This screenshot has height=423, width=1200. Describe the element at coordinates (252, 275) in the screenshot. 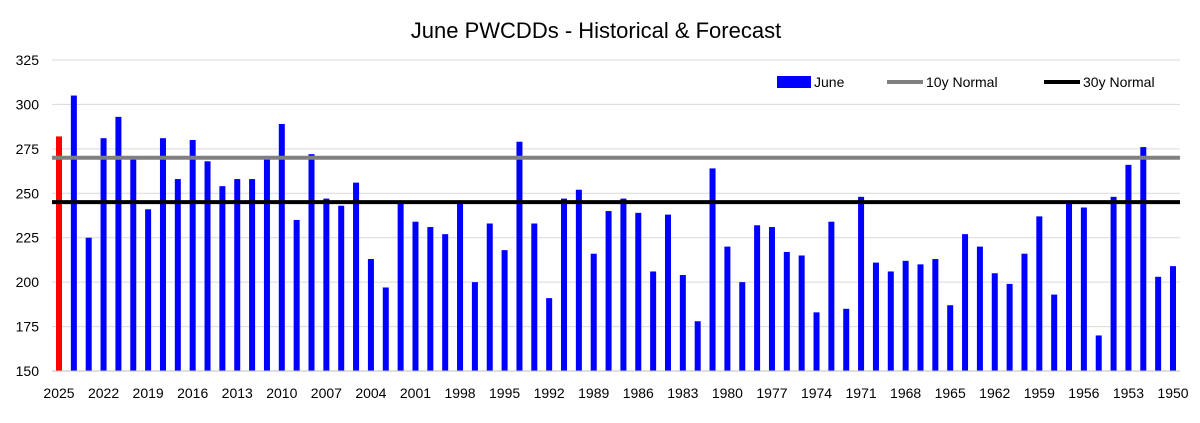

I see `bar-2012` at that location.